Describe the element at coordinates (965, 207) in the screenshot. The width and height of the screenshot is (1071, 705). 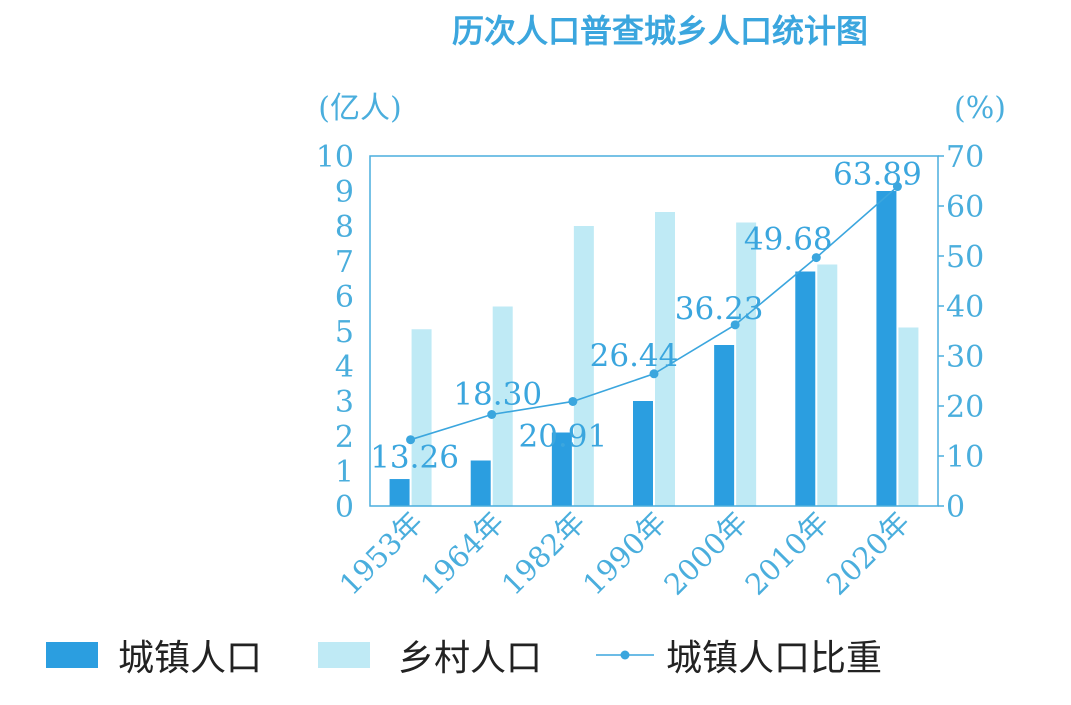
I see `y-right-tick-label: 60` at that location.